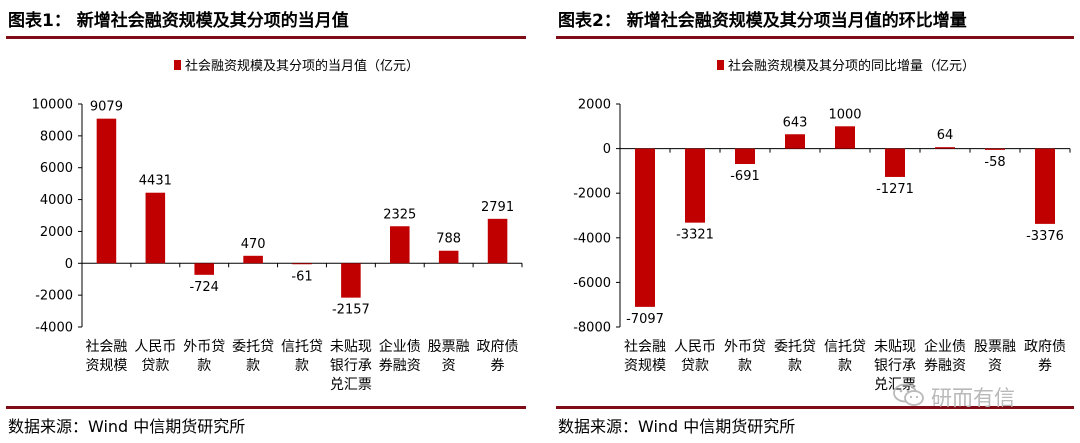  What do you see at coordinates (645, 366) in the screenshot?
I see `x-tick-label: 资规模` at bounding box center [645, 366].